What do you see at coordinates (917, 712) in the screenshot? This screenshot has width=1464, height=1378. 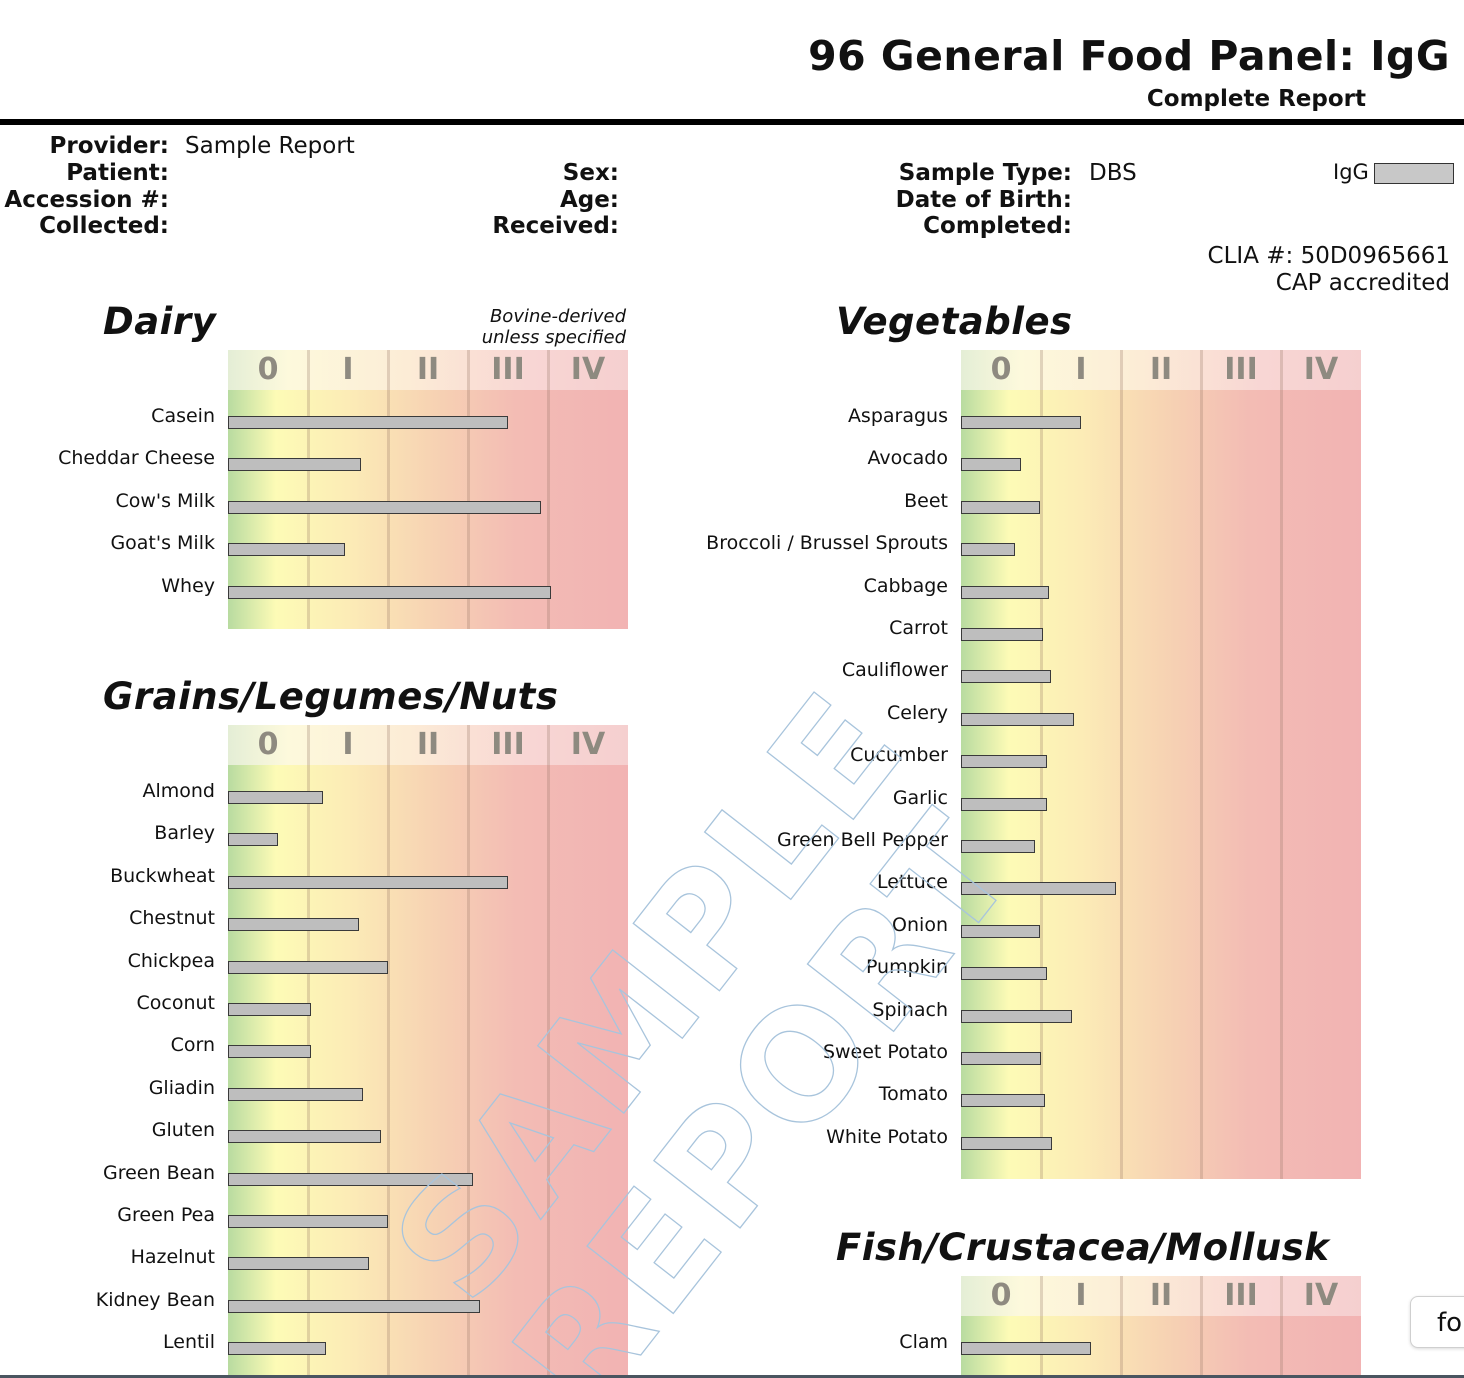 I see `category-label: Celery` at bounding box center [917, 712].